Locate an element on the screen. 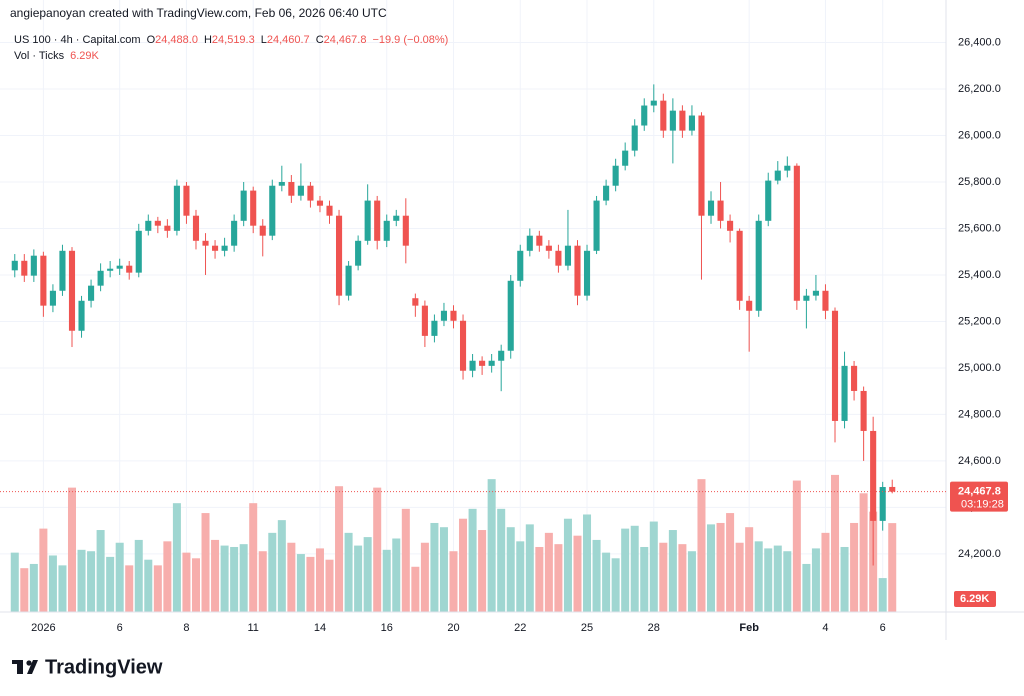 Image resolution: width=1024 pixels, height=696 pixels. x-tick-label: 16 is located at coordinates (387, 628).